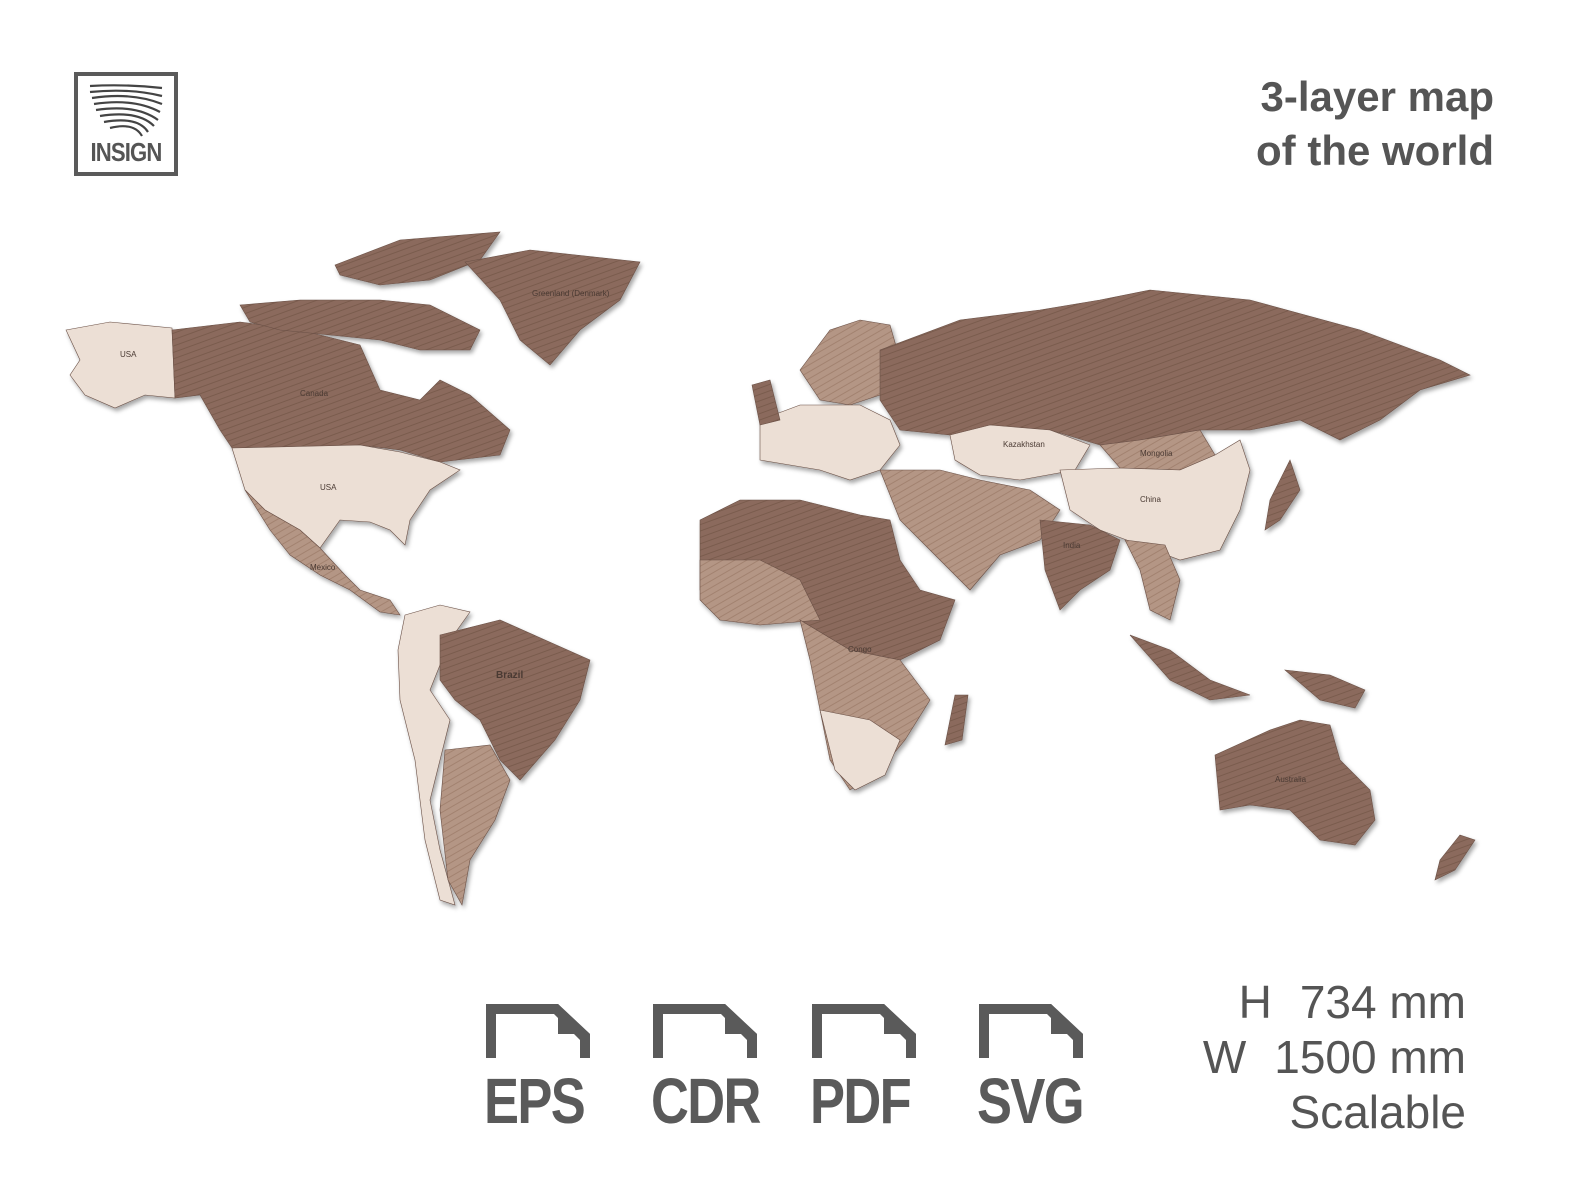 Image resolution: width=1588 pixels, height=1191 pixels. Describe the element at coordinates (434, 755) in the screenshot. I see `south-america-west` at that location.